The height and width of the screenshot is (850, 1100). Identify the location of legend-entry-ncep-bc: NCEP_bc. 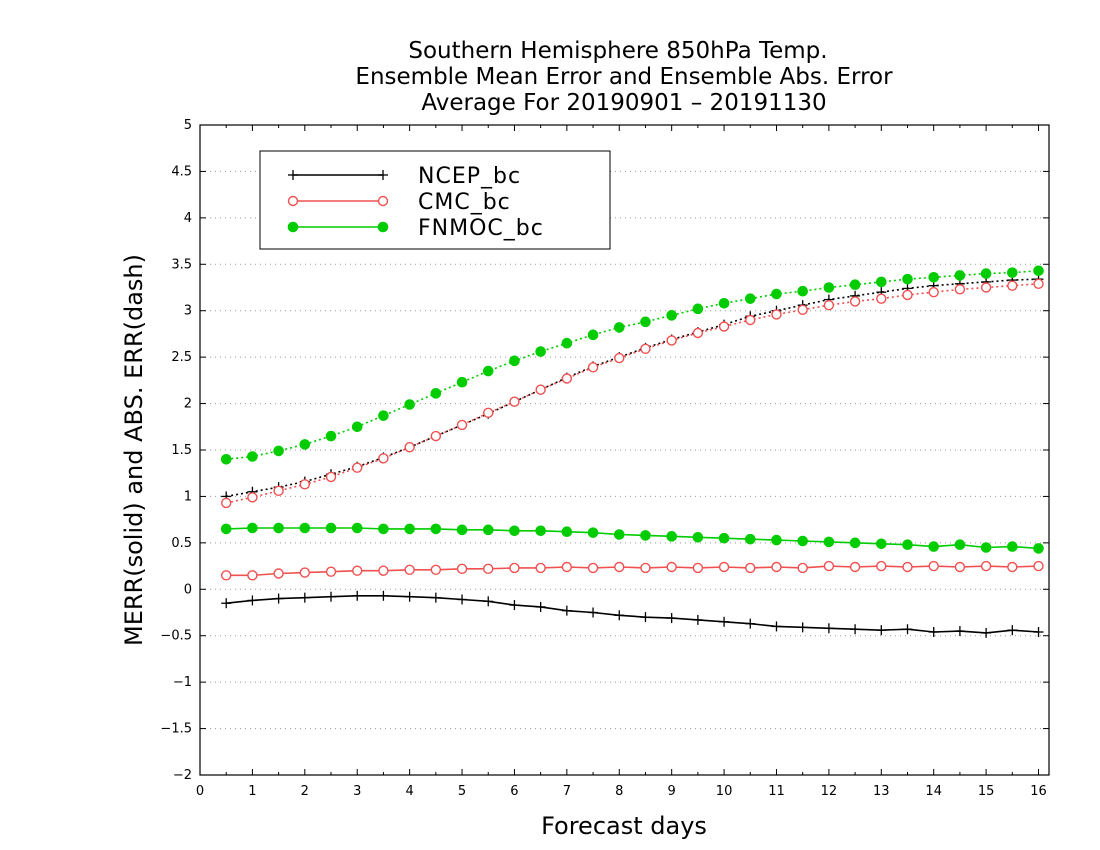
(404, 176).